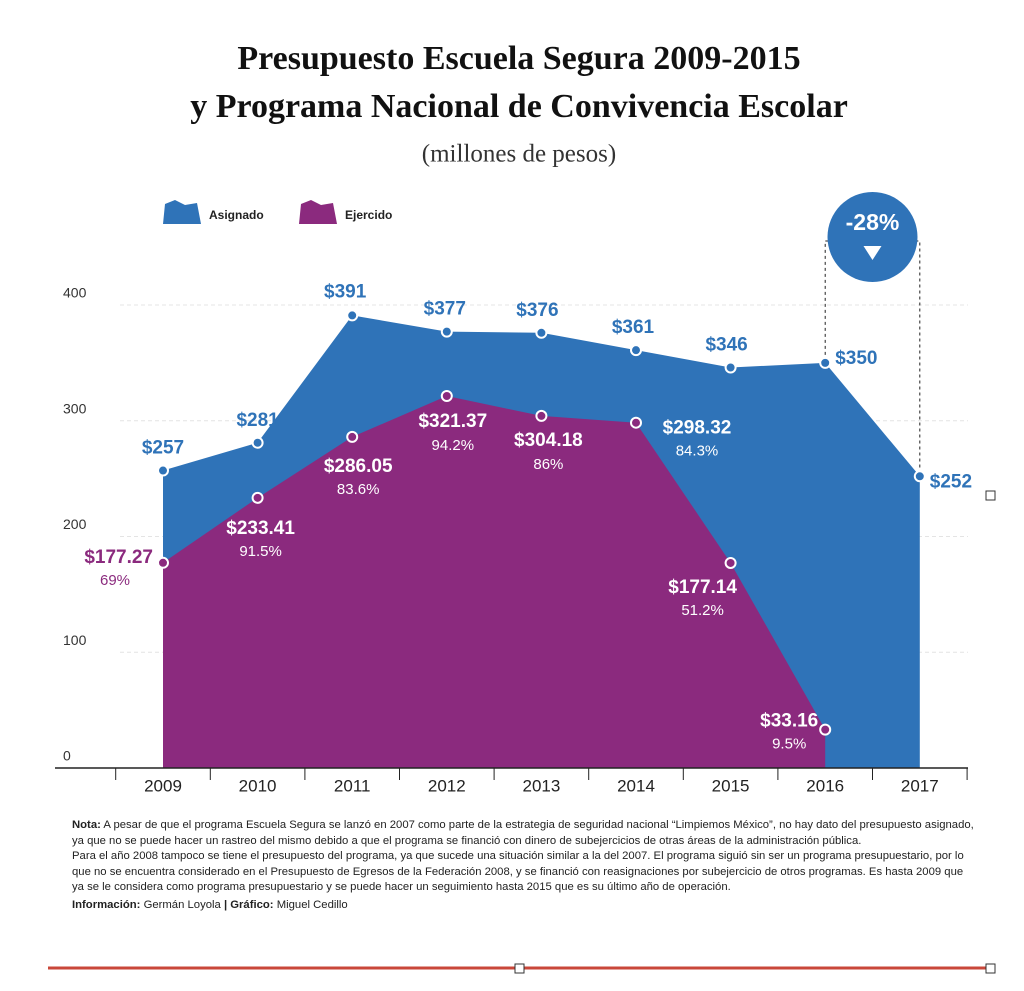  Describe the element at coordinates (182, 904) in the screenshot. I see `credit: Germán Loyola` at that location.